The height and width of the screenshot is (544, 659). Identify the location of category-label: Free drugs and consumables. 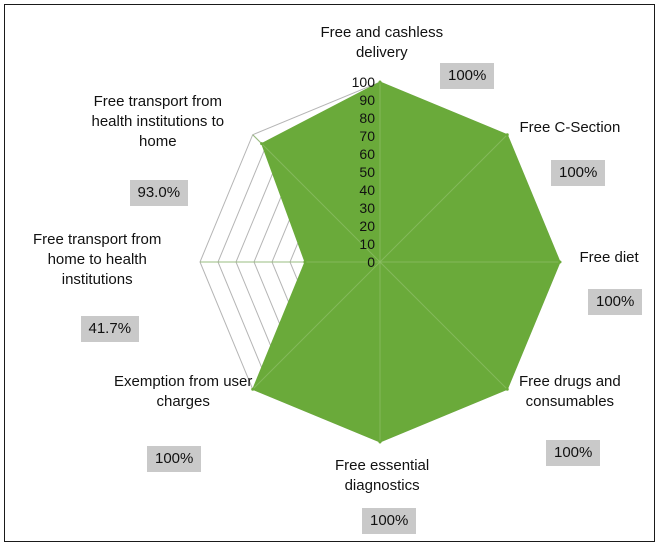
(570, 391).